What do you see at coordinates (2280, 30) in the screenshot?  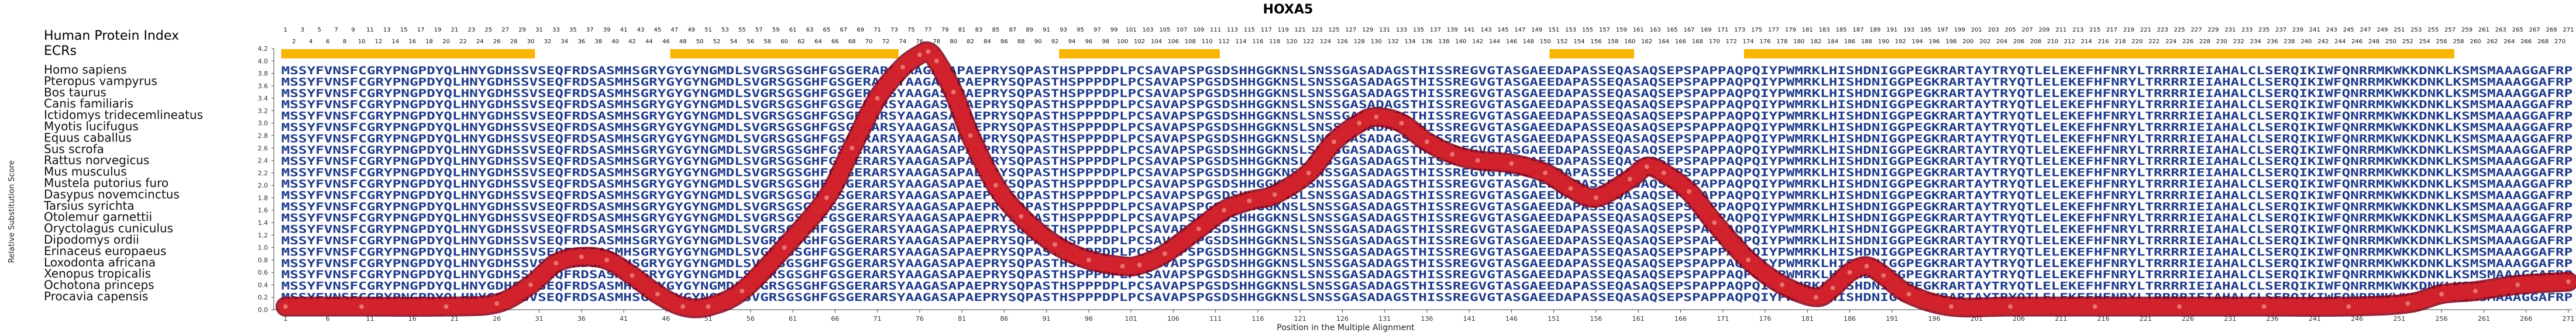 I see `protein-index-number: 237` at bounding box center [2280, 30].